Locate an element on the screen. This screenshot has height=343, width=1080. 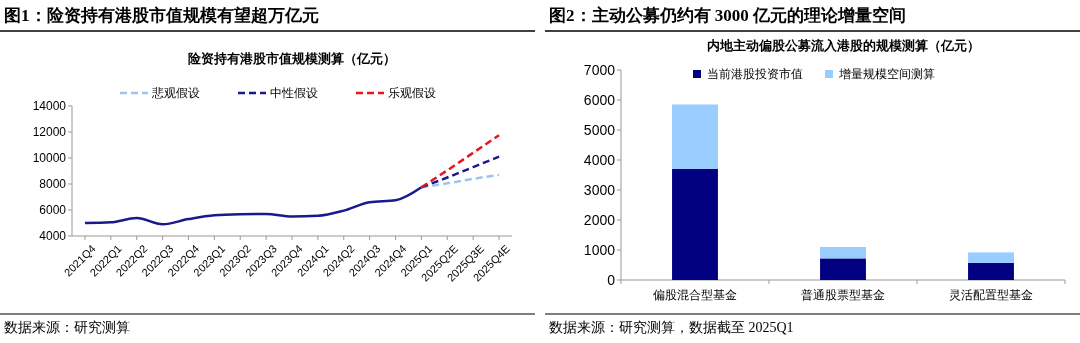
legend-label: 悲观假设 is located at coordinates (175, 93).